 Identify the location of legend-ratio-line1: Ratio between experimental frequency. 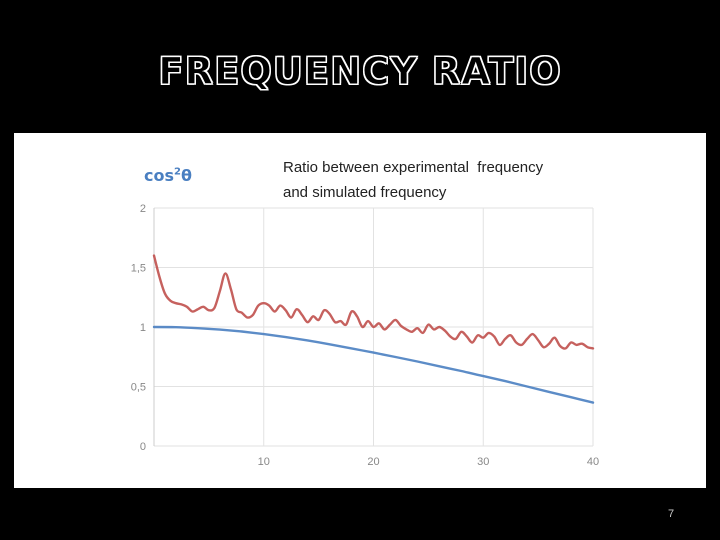
(413, 167).